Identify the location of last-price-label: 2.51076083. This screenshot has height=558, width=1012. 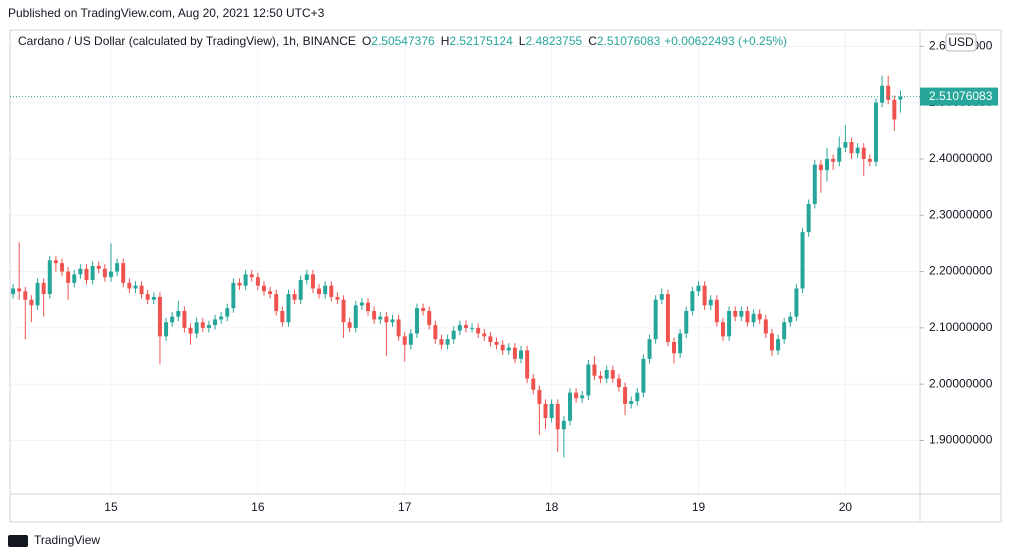
(961, 96).